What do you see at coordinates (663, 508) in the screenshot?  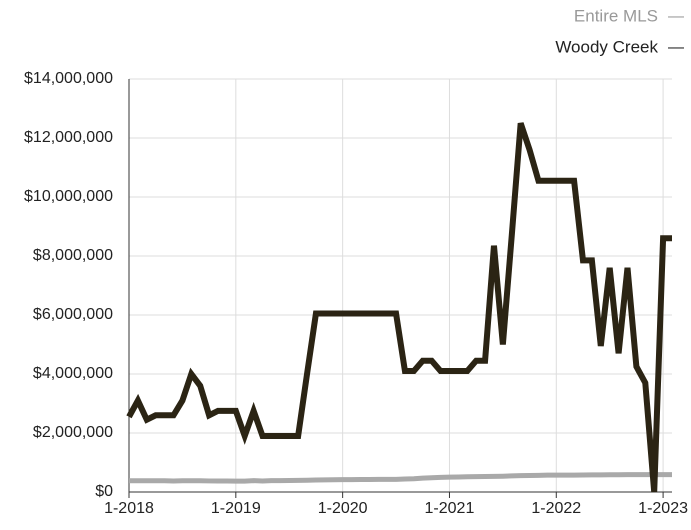 I see `x-tick-label: 1-2023` at bounding box center [663, 508].